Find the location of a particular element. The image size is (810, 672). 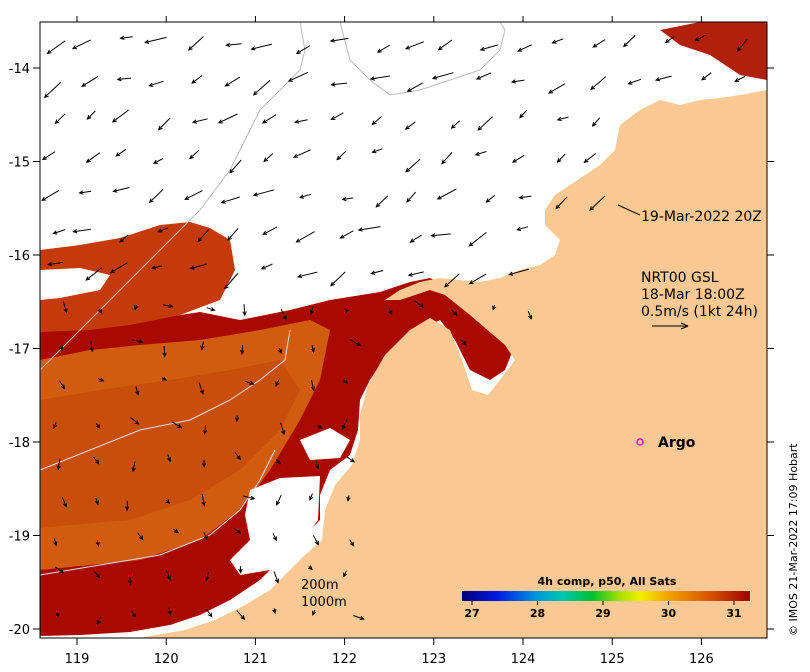

colorbar-ticks: 27 28 29 30 31 is located at coordinates (603, 610).